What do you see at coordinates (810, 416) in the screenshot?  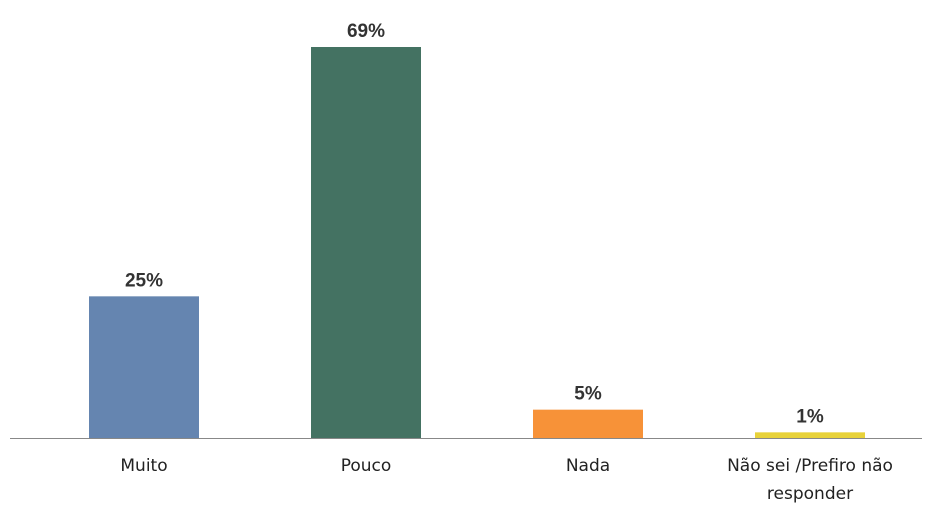 I see `value-label: 1%` at bounding box center [810, 416].